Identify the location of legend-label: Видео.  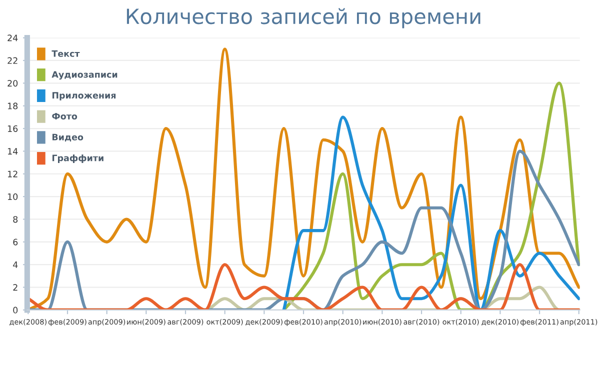
(68, 138).